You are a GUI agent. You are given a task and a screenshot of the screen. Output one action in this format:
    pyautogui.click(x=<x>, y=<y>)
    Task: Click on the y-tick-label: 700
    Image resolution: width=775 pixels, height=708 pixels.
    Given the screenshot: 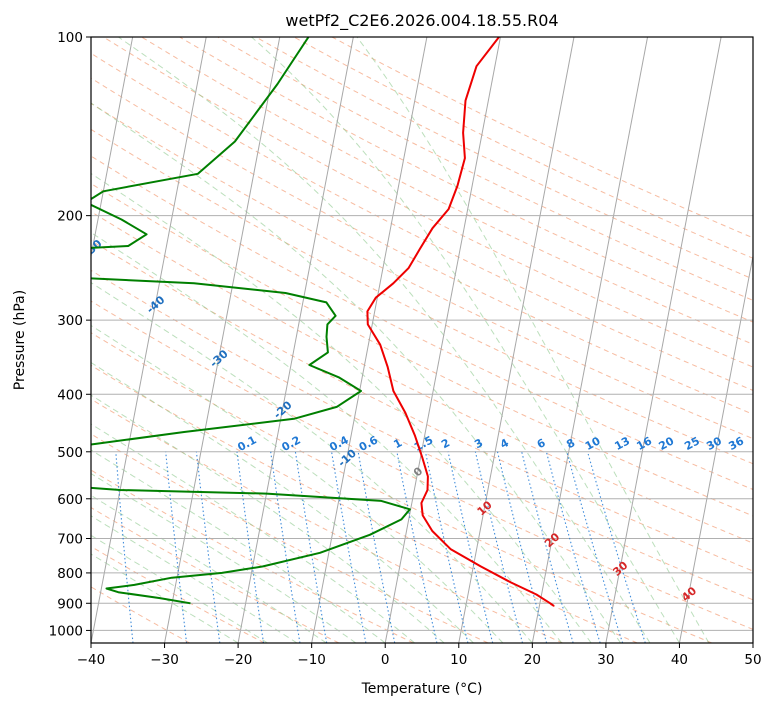 What is the action you would take?
    pyautogui.click(x=70, y=540)
    